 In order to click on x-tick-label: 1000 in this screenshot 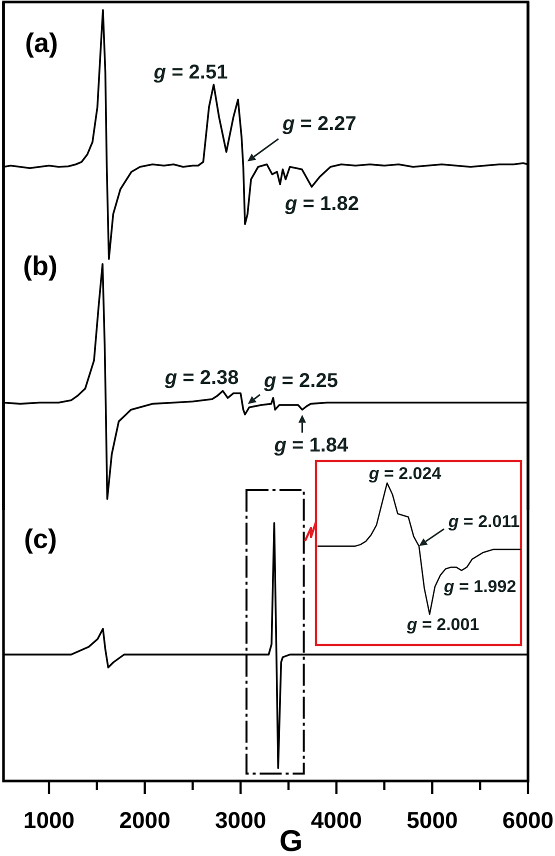, I will do `click(49, 820)`.